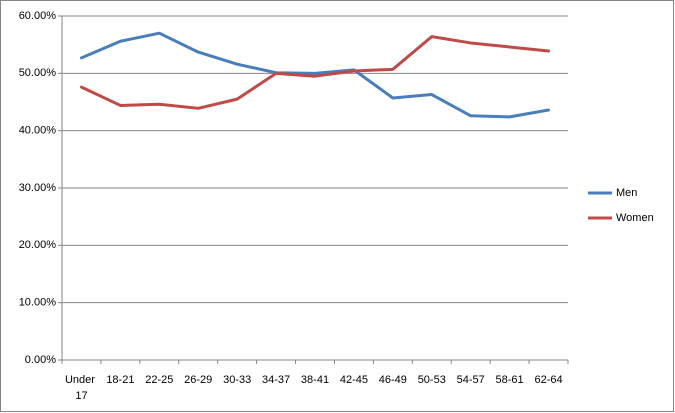 The height and width of the screenshot is (413, 675). What do you see at coordinates (38, 188) in the screenshot?
I see `y-tick-label: 30.00%` at bounding box center [38, 188].